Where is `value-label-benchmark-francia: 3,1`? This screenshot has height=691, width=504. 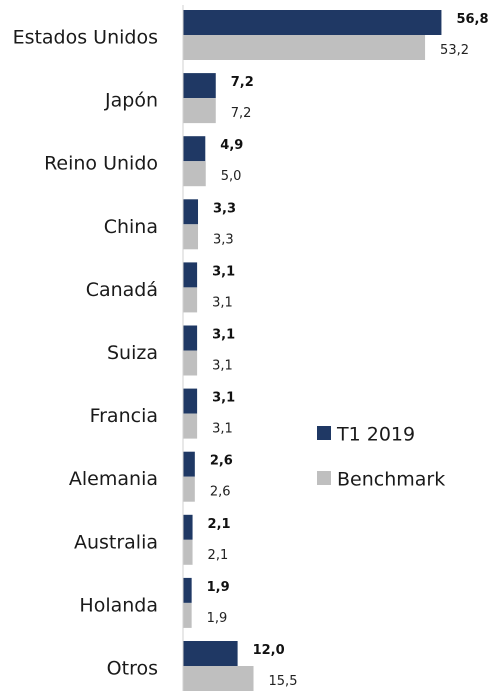 value-label-benchmark-francia: 3,1 is located at coordinates (222, 429).